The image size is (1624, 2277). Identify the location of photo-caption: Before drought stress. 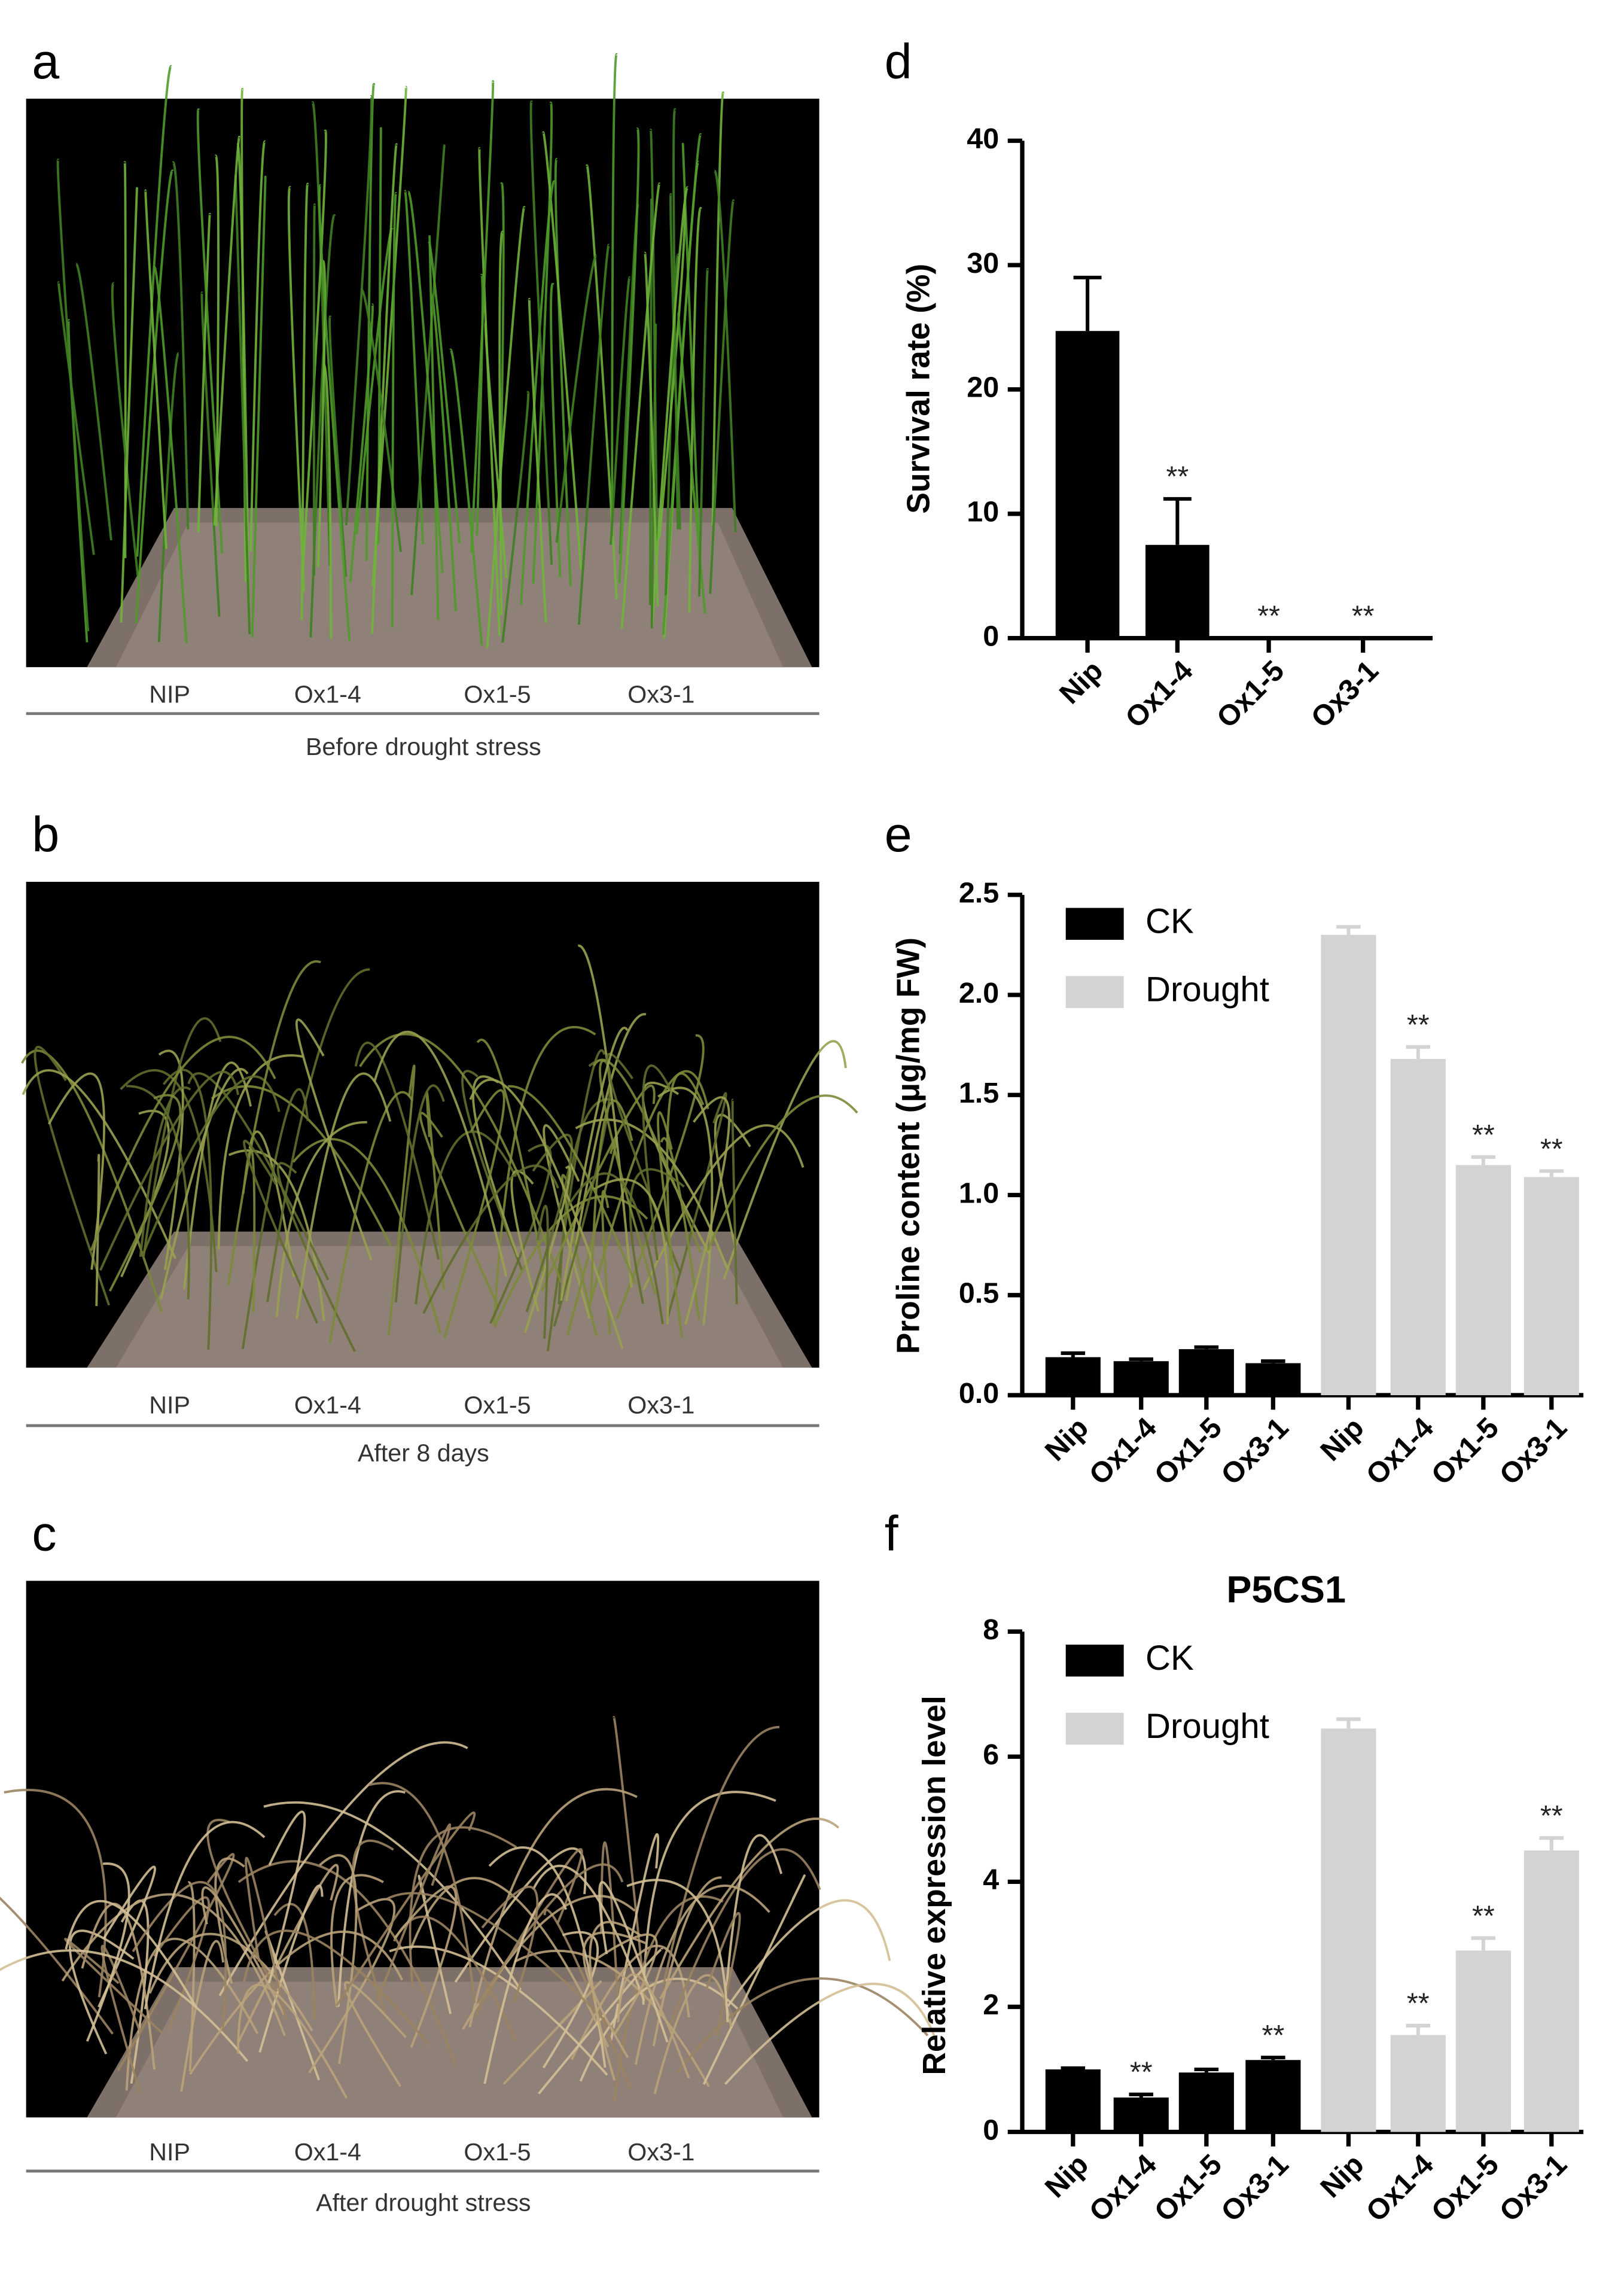
(423, 746).